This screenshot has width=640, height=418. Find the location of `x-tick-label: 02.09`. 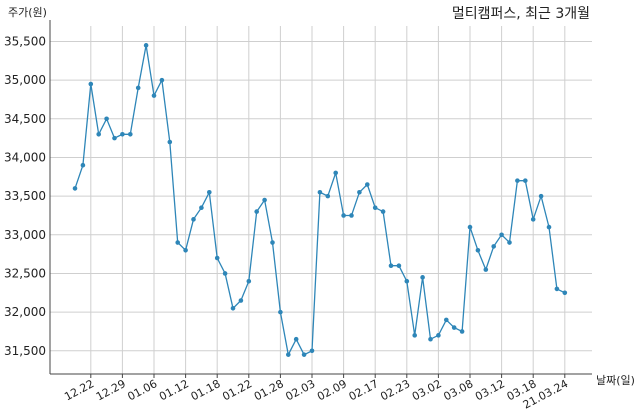

x-tick-label: 02.09 is located at coordinates (332, 390).